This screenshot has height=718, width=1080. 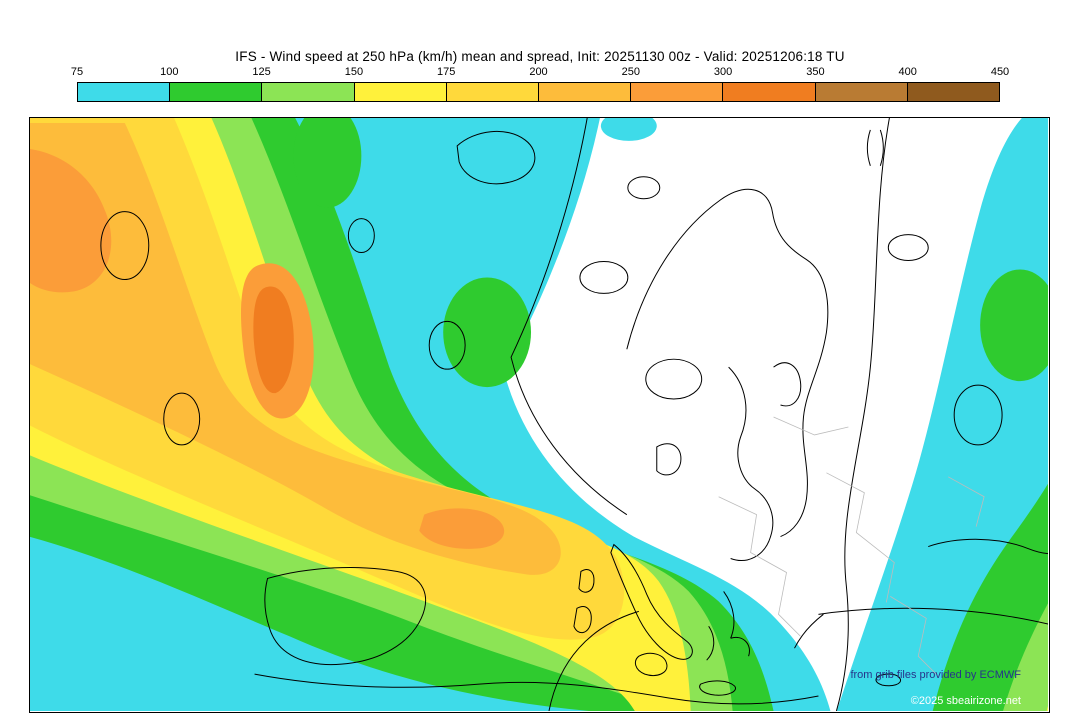 I want to click on spread-contour-right, so click(x=862, y=414).